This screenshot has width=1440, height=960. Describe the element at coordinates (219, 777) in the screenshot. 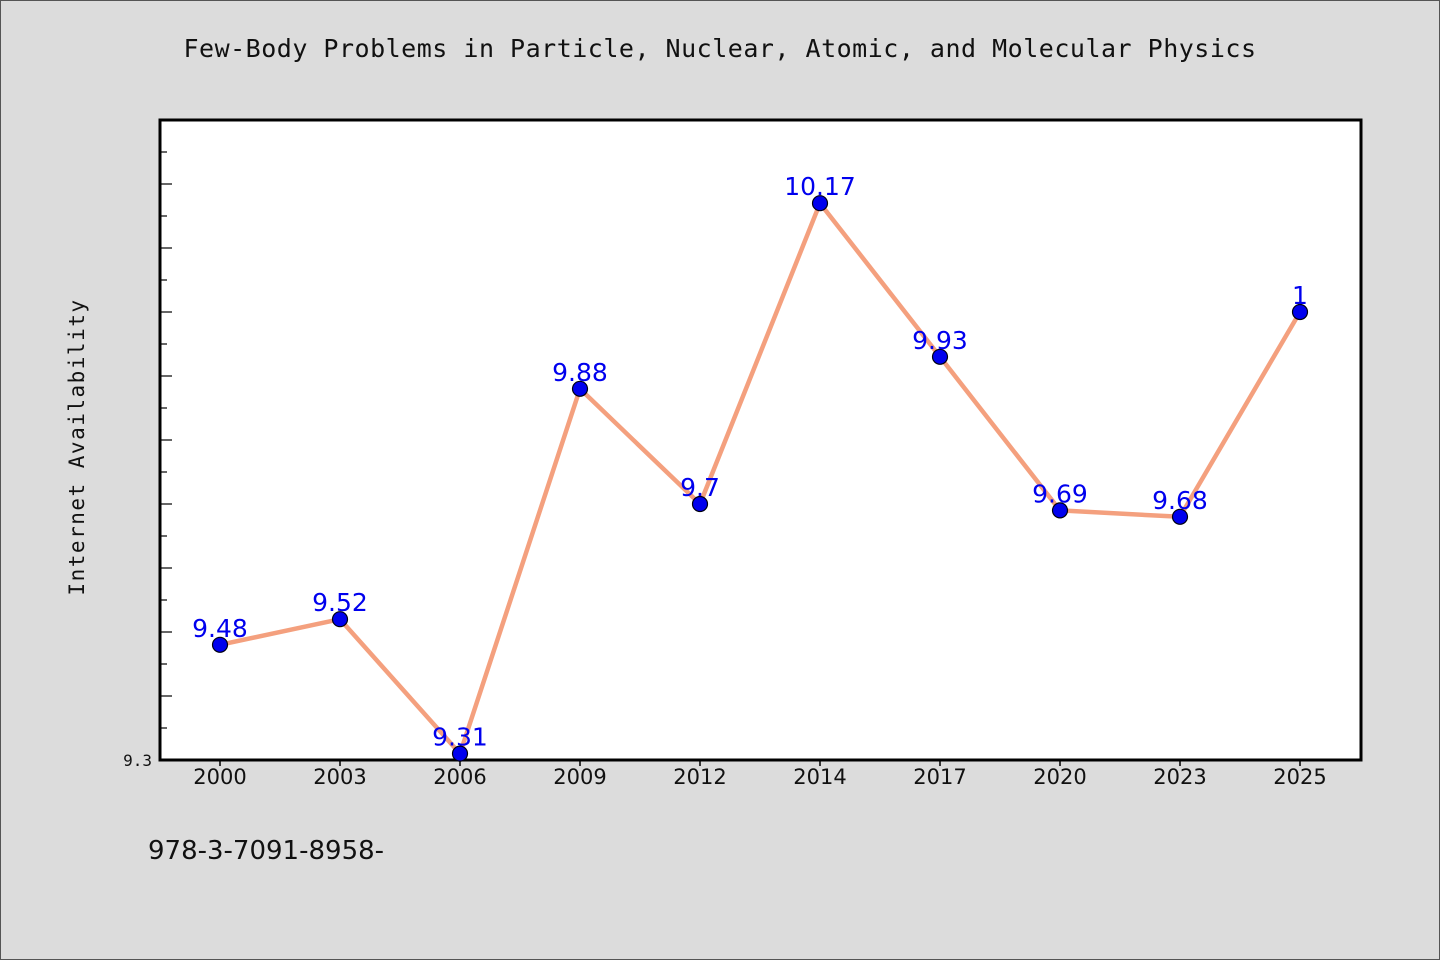

I see `x-tick-label: 2000` at that location.